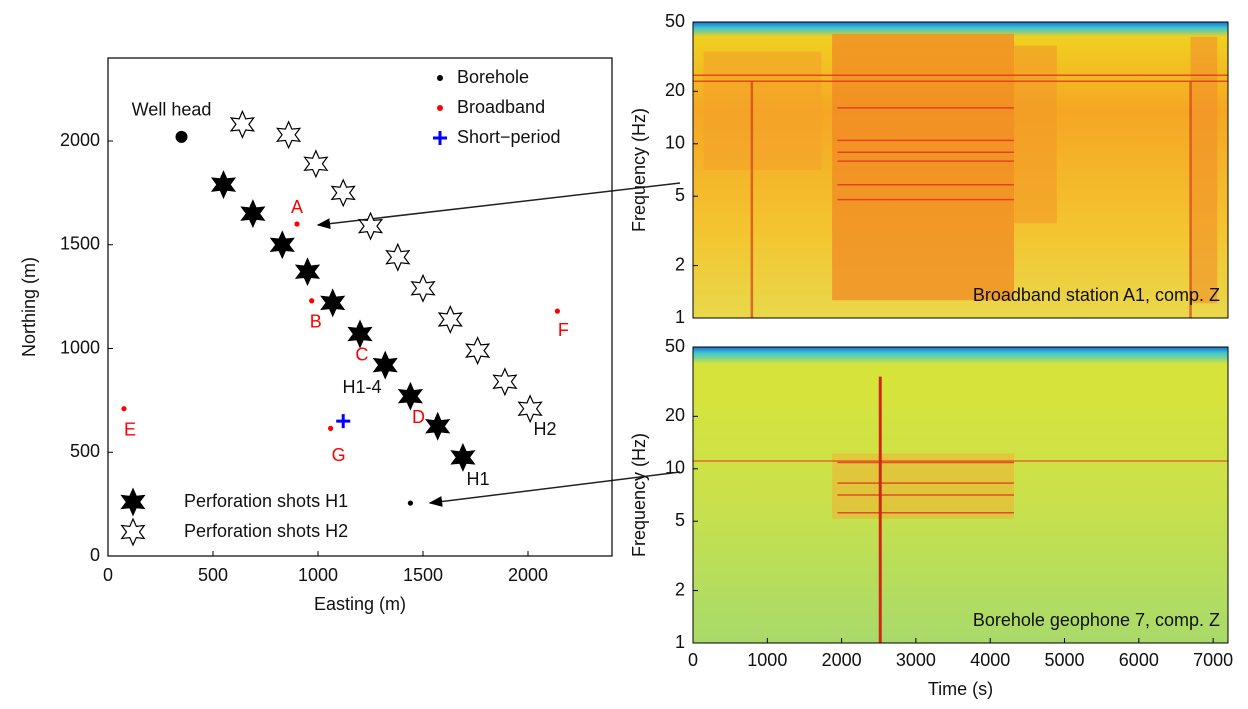  Describe the element at coordinates (297, 207) in the screenshot. I see `station-label: A` at that location.